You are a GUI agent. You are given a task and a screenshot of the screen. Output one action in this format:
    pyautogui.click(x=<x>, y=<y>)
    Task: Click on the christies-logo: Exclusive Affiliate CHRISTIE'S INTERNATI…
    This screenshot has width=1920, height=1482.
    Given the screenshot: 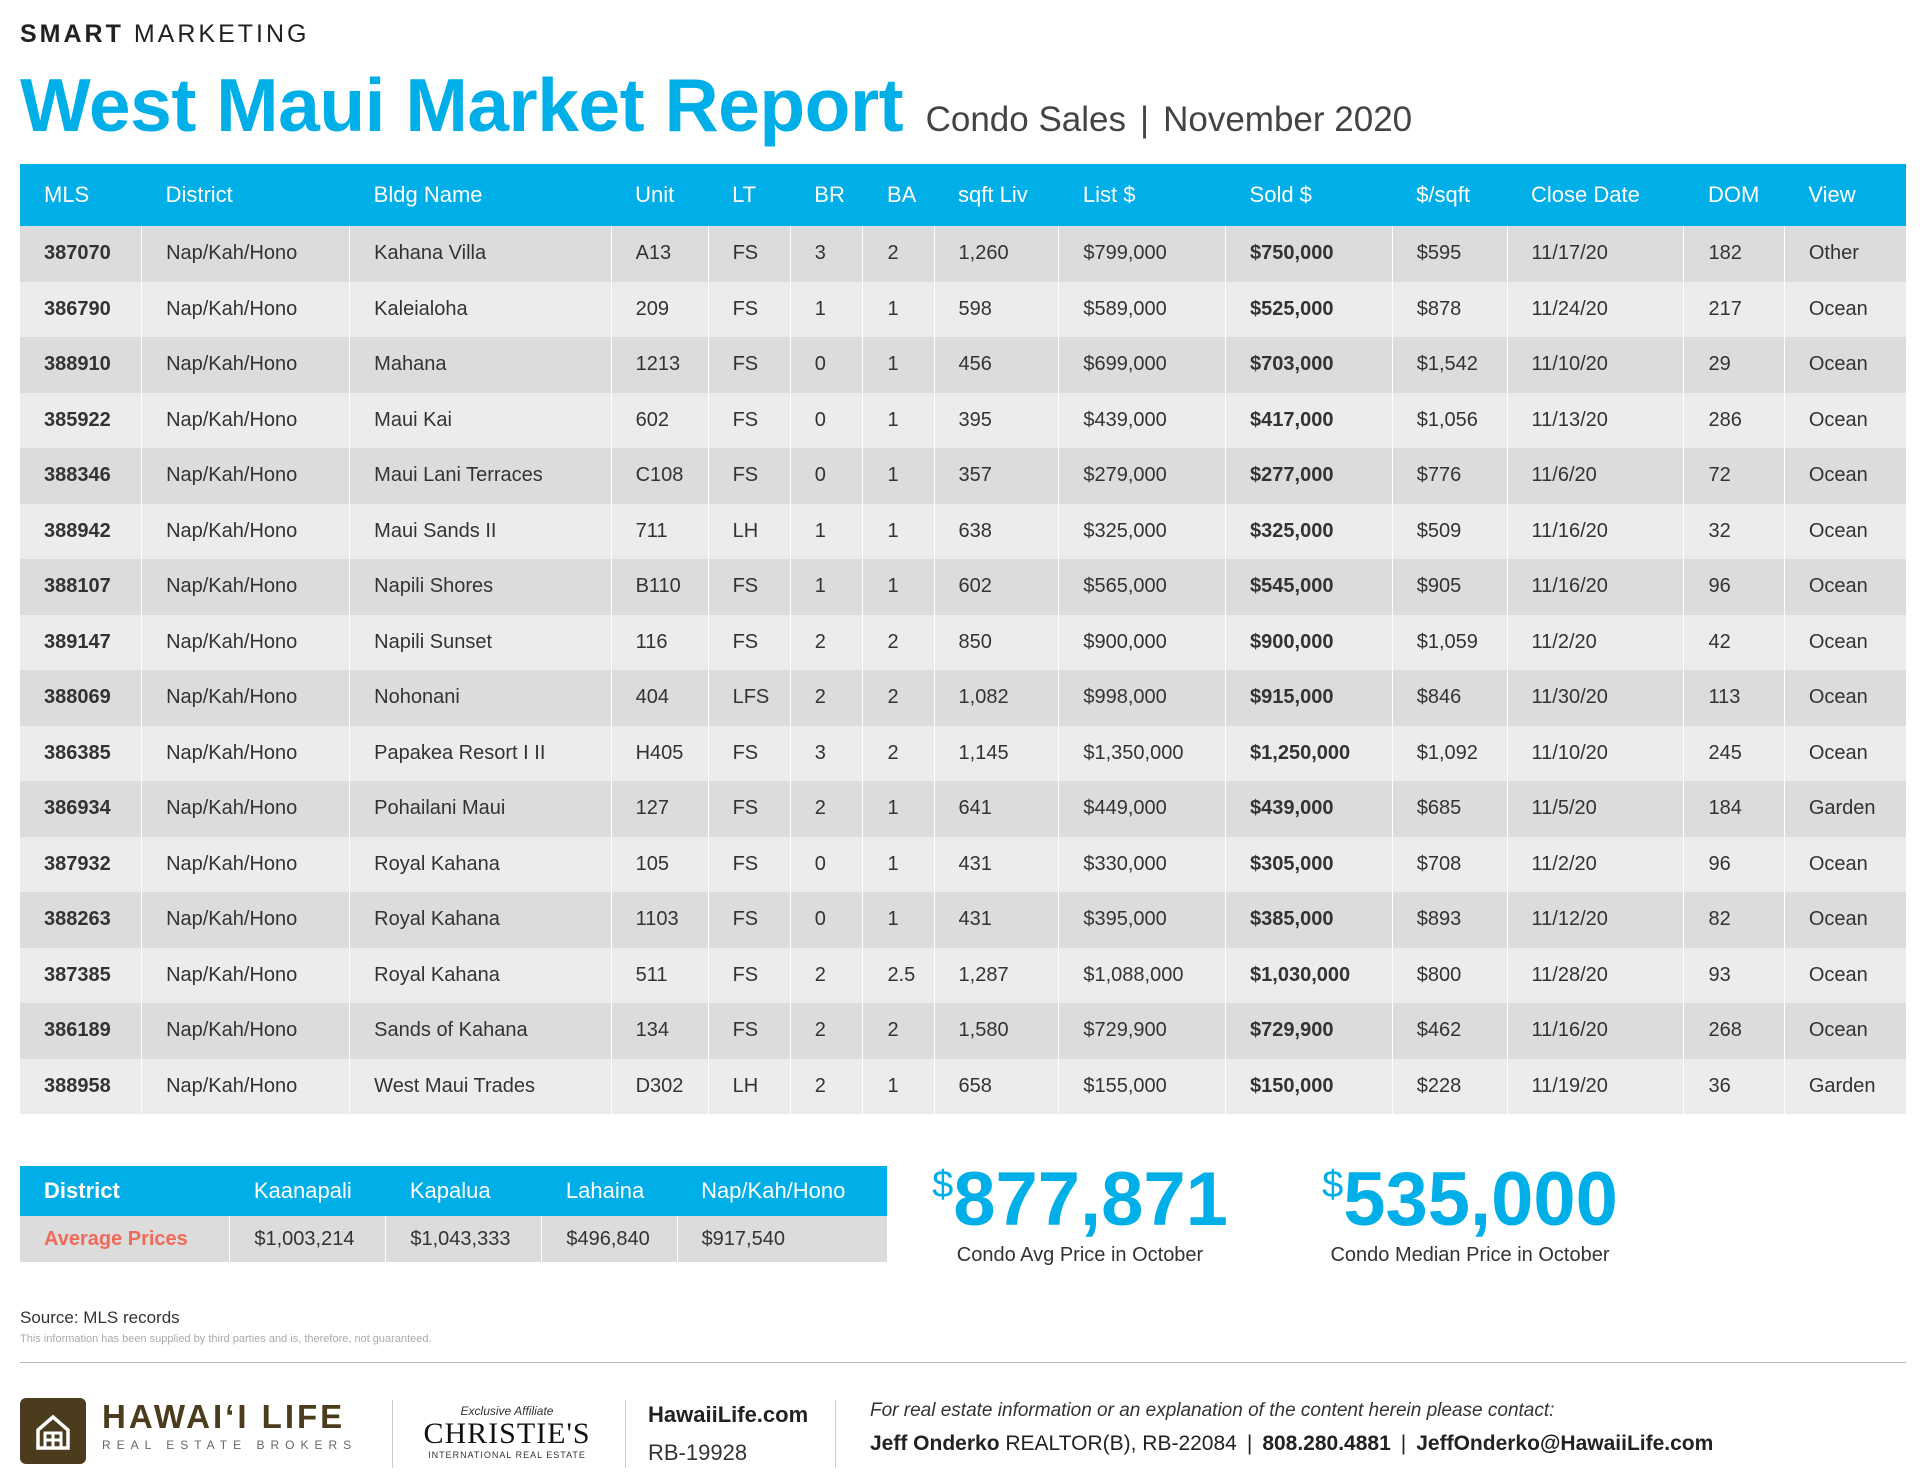 What is the action you would take?
    pyautogui.click(x=507, y=1432)
    